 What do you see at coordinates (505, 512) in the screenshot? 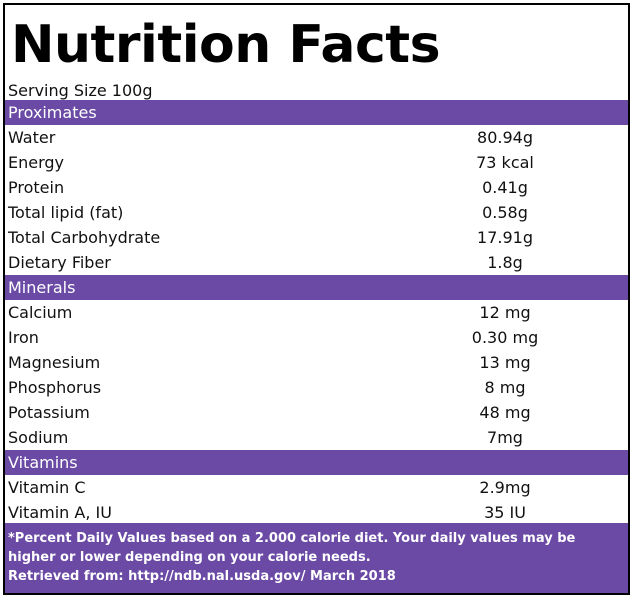
I see `nutrient-value: 35 IU` at bounding box center [505, 512].